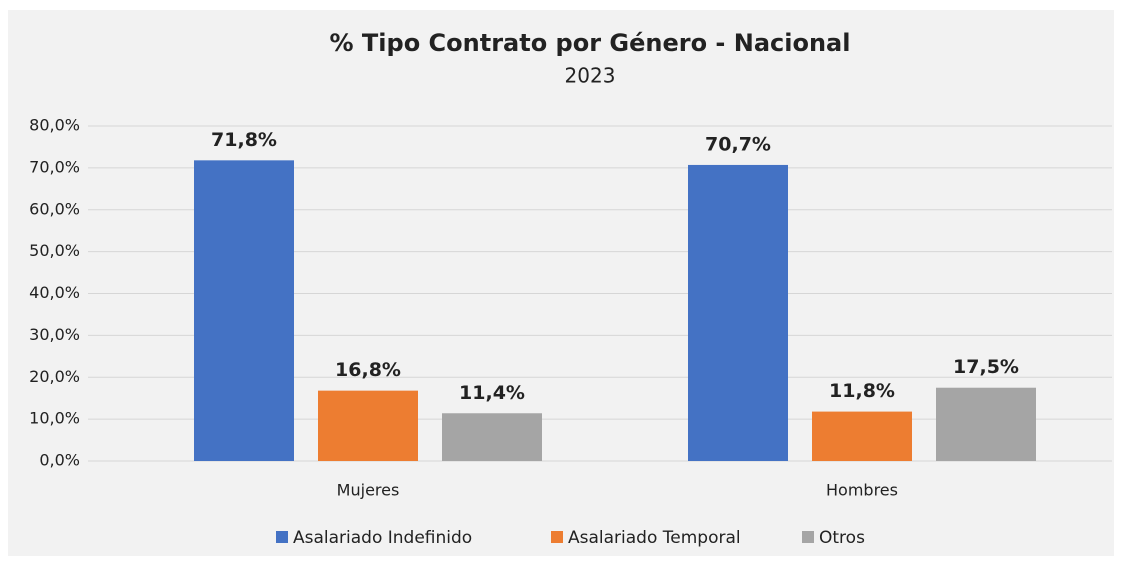 This screenshot has width=1122, height=568. I want to click on x-tick-label: Hombres, so click(862, 490).